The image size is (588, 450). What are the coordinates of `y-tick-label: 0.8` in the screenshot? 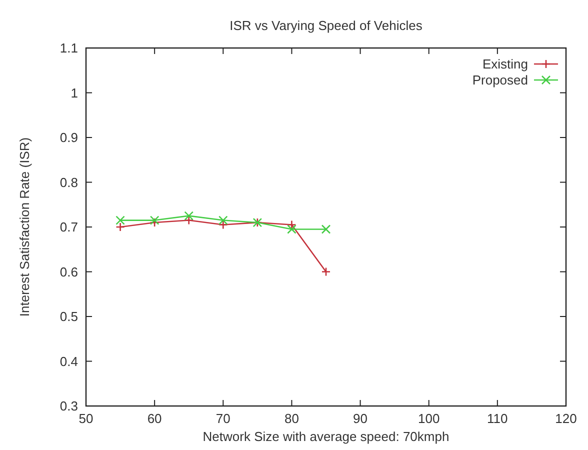 It's located at (69, 182).